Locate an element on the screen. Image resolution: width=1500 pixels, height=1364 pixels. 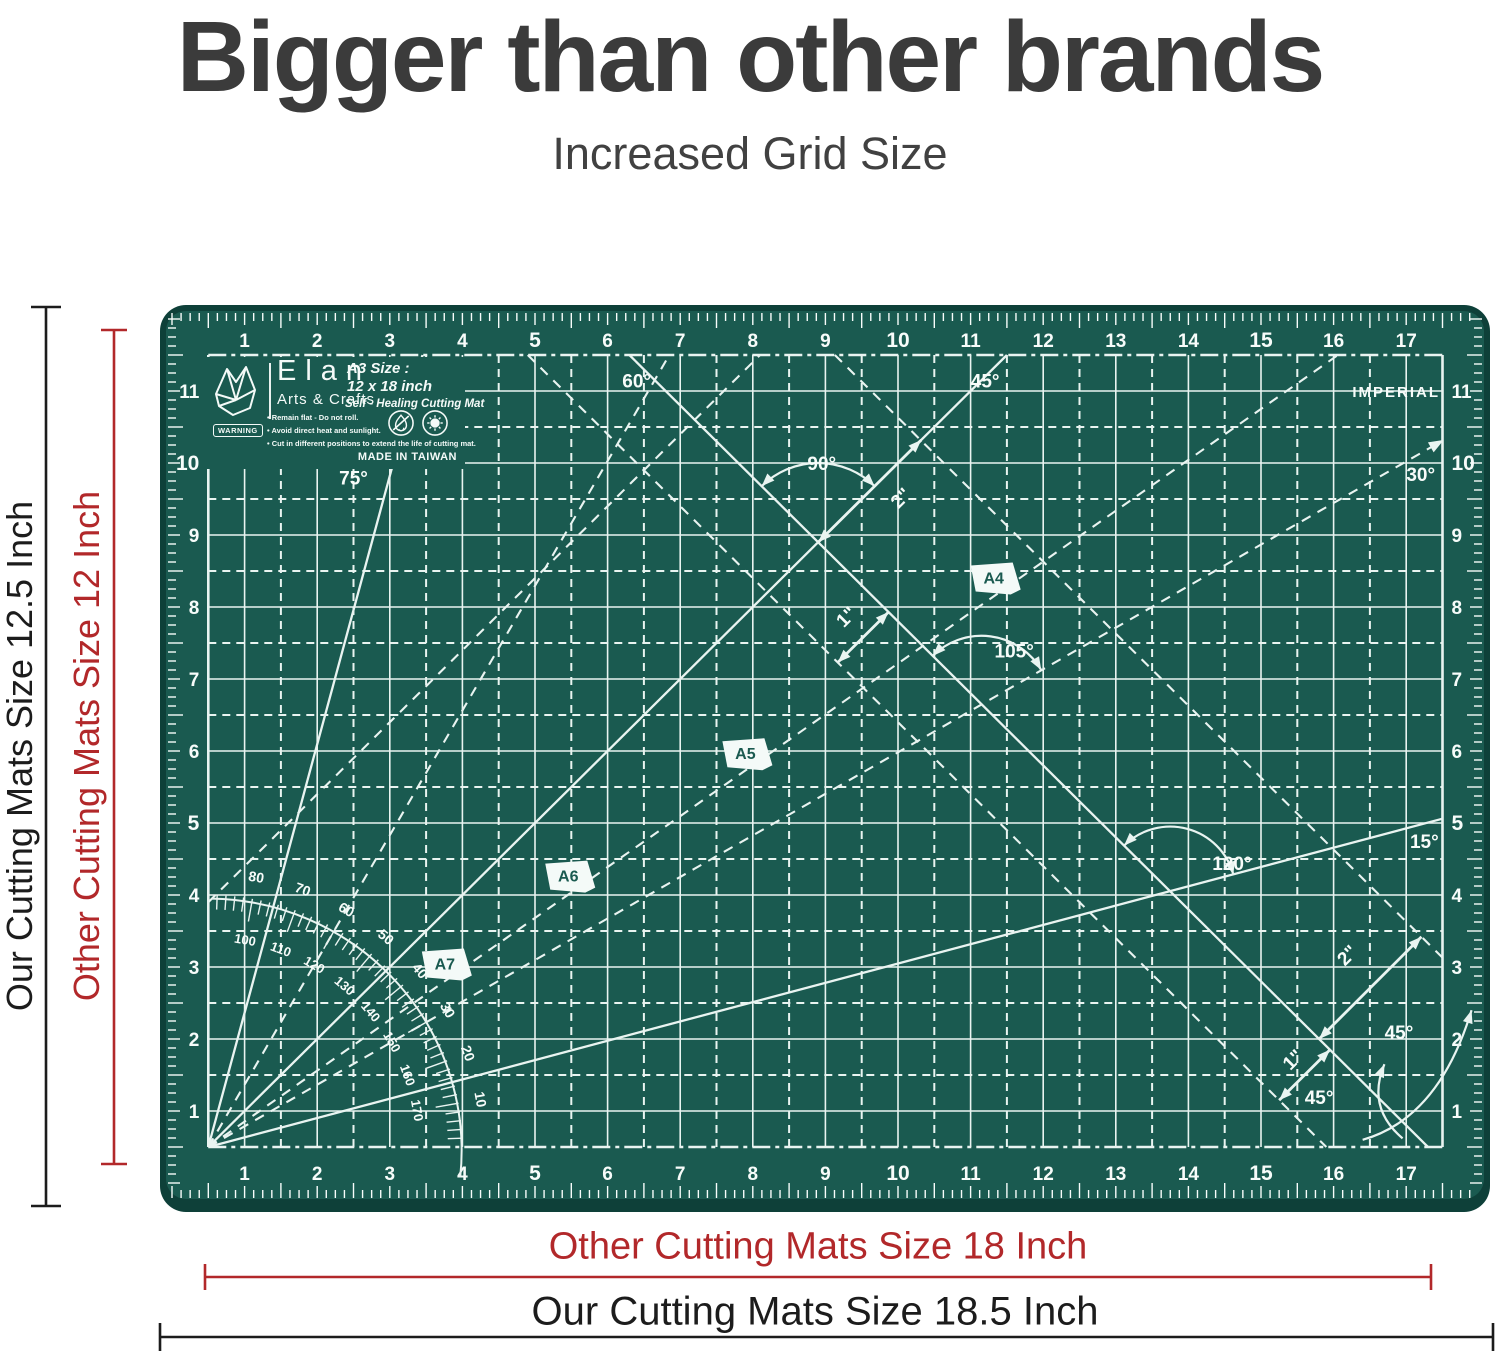
protractor-degree: 160 is located at coordinates (408, 1075).